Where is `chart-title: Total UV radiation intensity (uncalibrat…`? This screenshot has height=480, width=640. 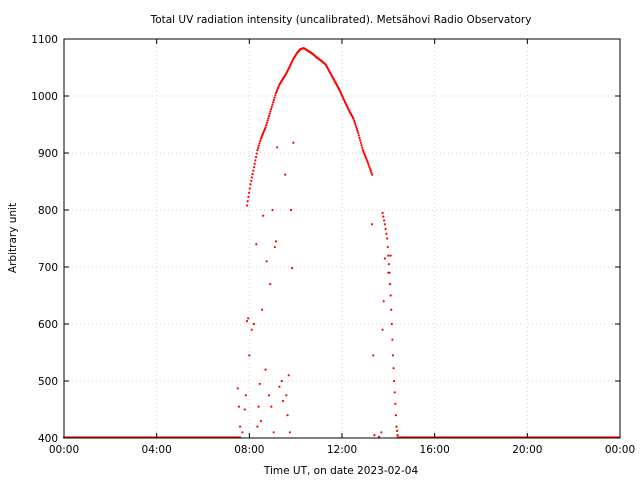
chart-title: Total UV radiation intensity (uncalibrat… is located at coordinates (341, 20).